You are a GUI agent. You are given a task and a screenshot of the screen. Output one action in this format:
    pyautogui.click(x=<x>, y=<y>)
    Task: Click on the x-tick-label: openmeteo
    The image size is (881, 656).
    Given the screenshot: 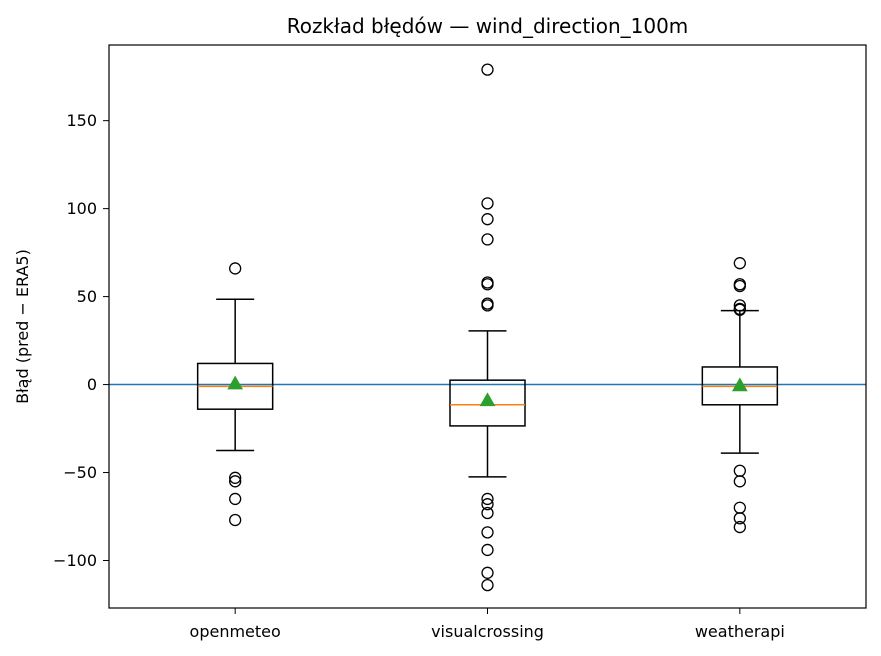 What is the action you would take?
    pyautogui.click(x=235, y=631)
    